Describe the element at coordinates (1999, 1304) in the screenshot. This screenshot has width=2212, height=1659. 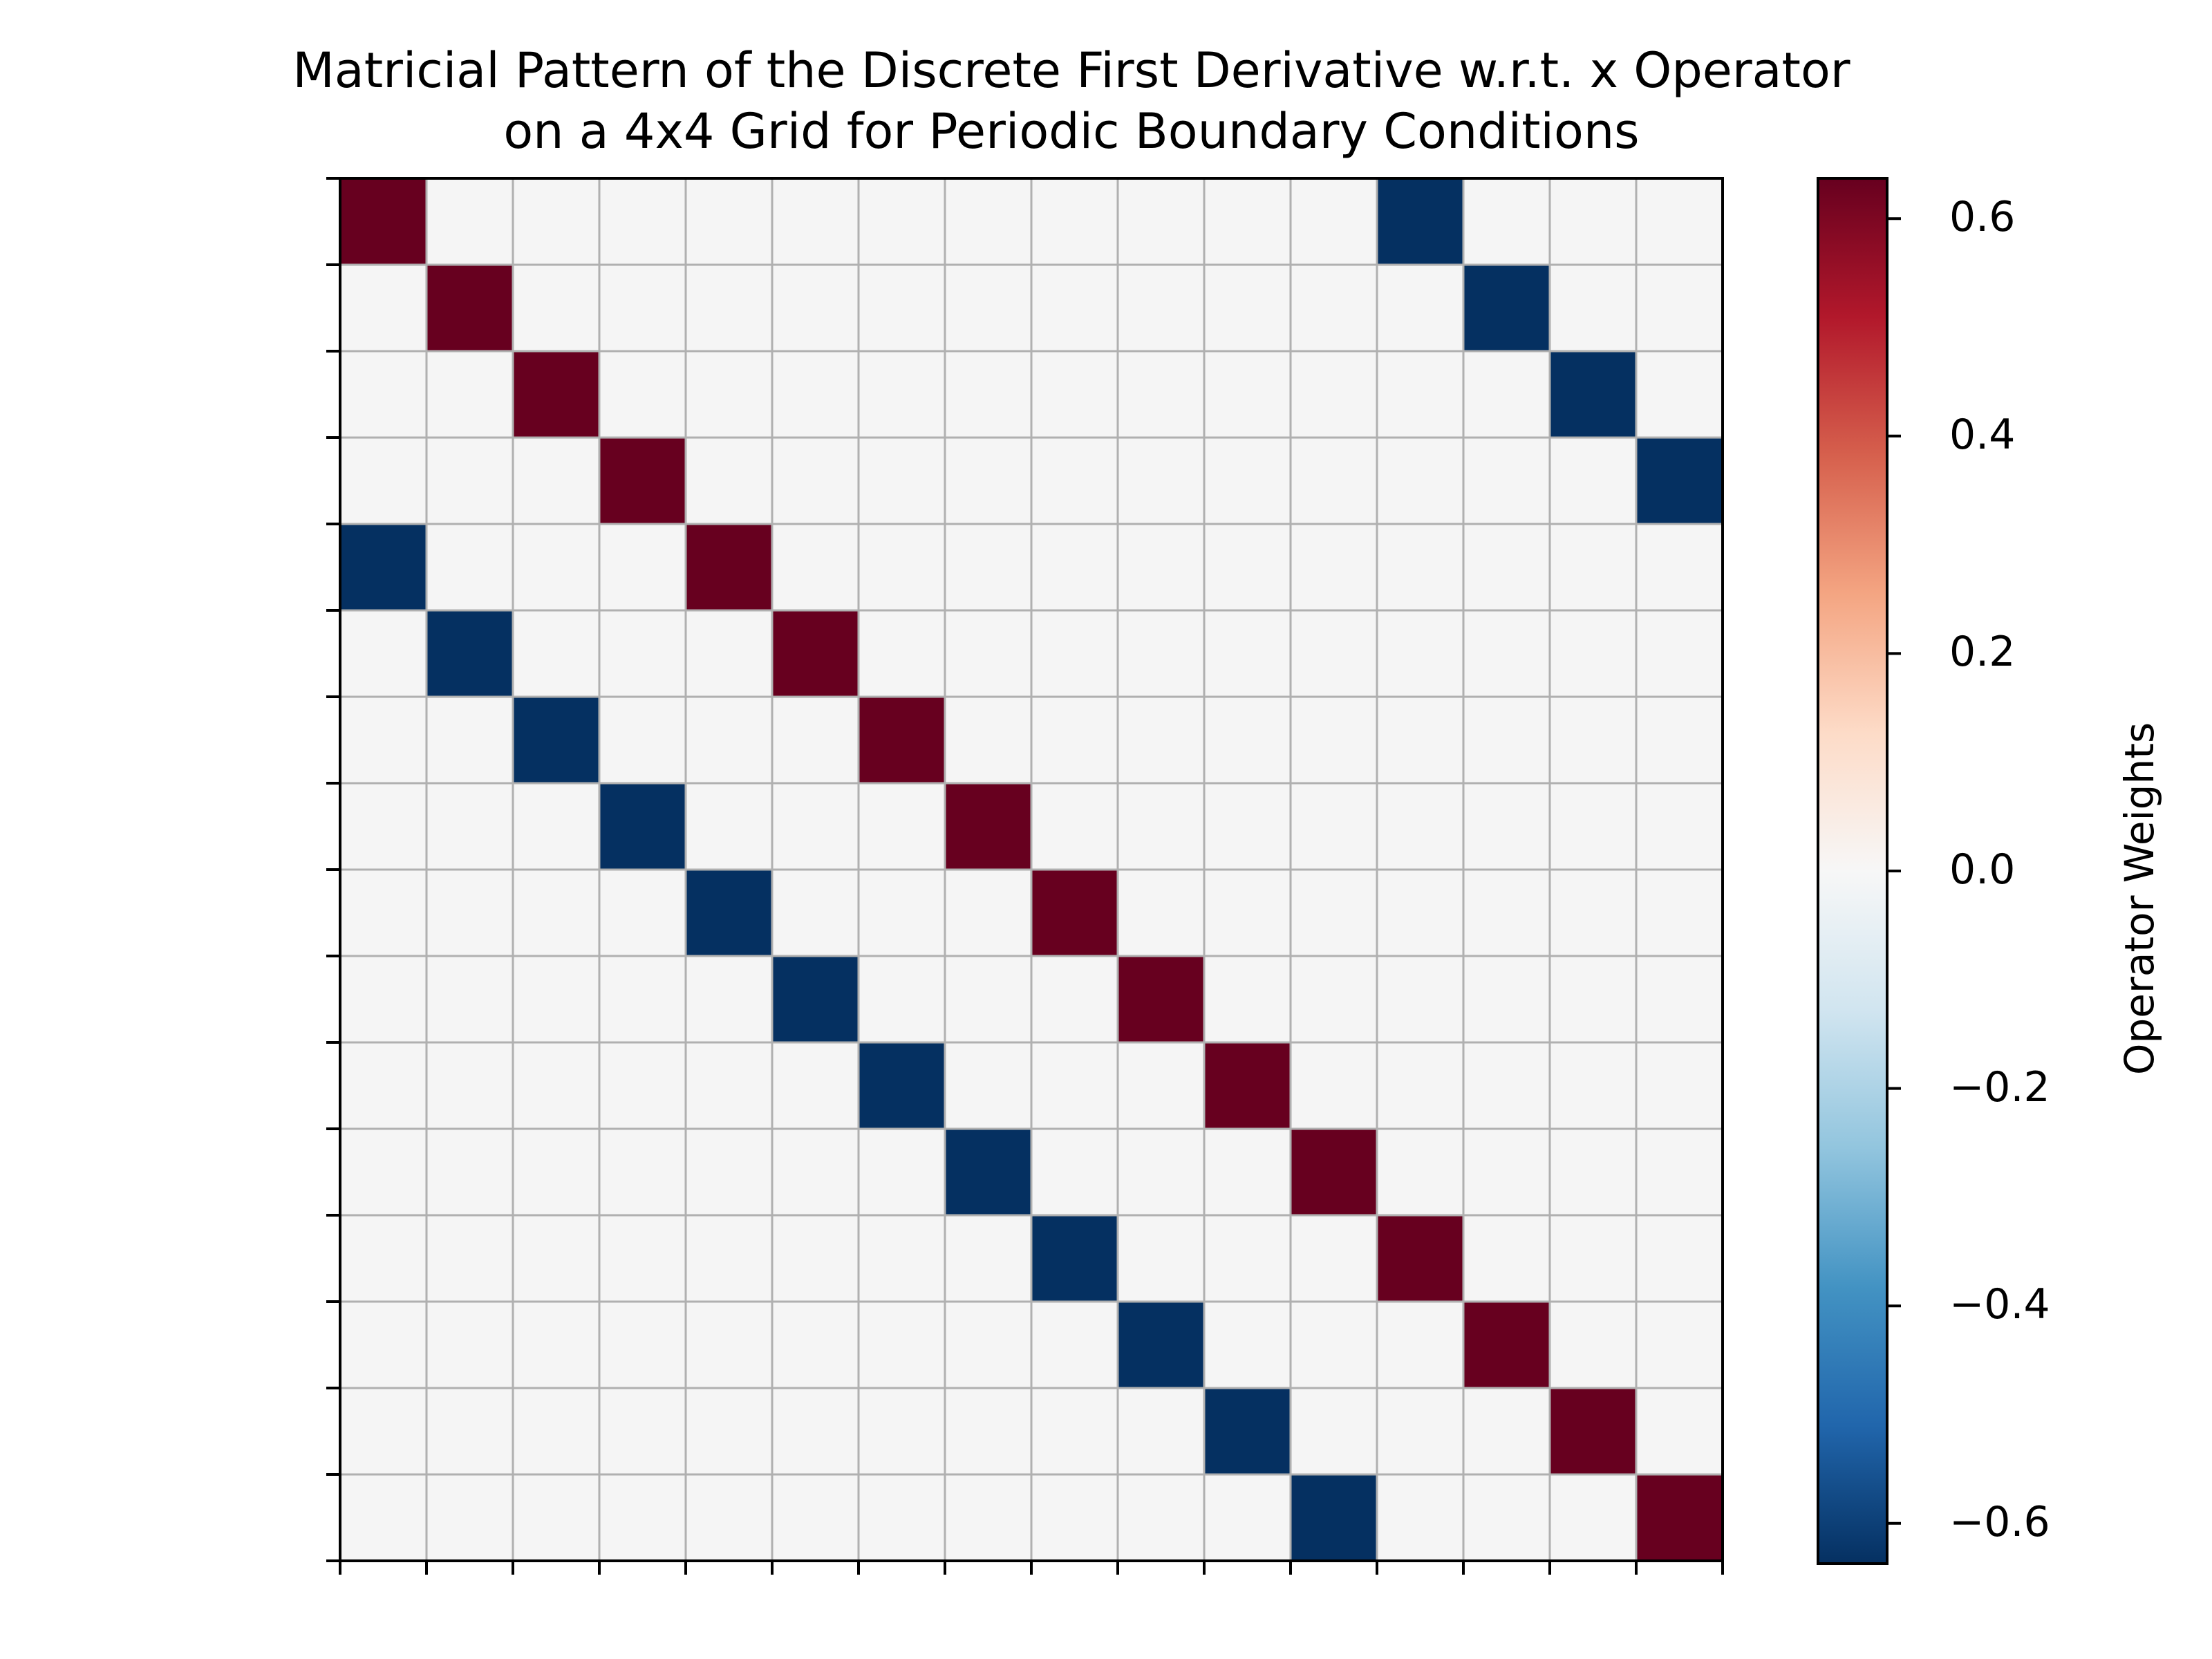
I see `colorbar-tick-label: −0.4` at that location.